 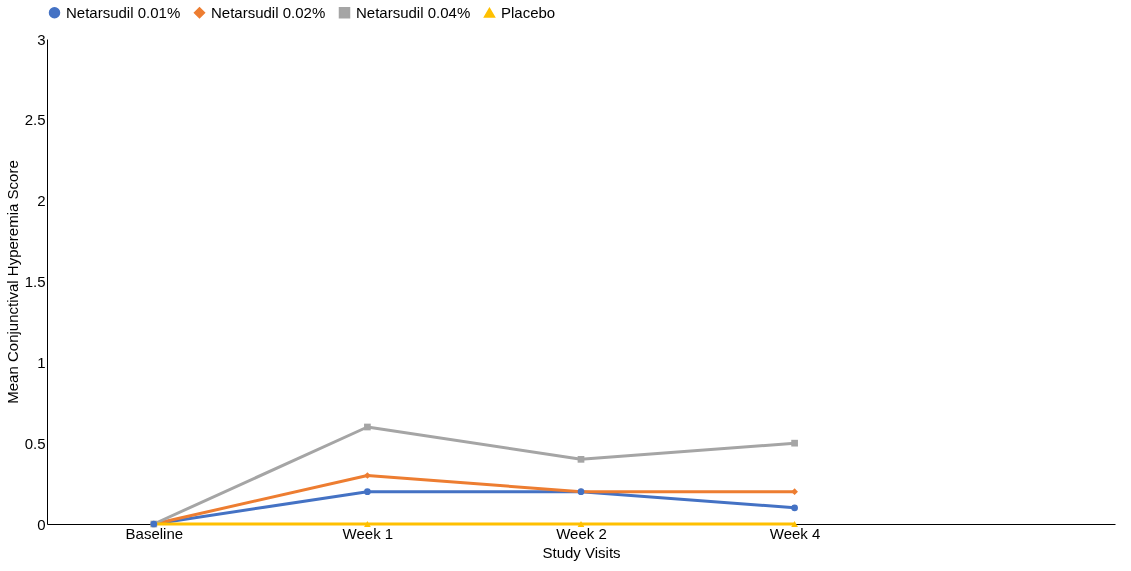 I want to click on legend-label: Netarsudil 0.01%, so click(x=123, y=12).